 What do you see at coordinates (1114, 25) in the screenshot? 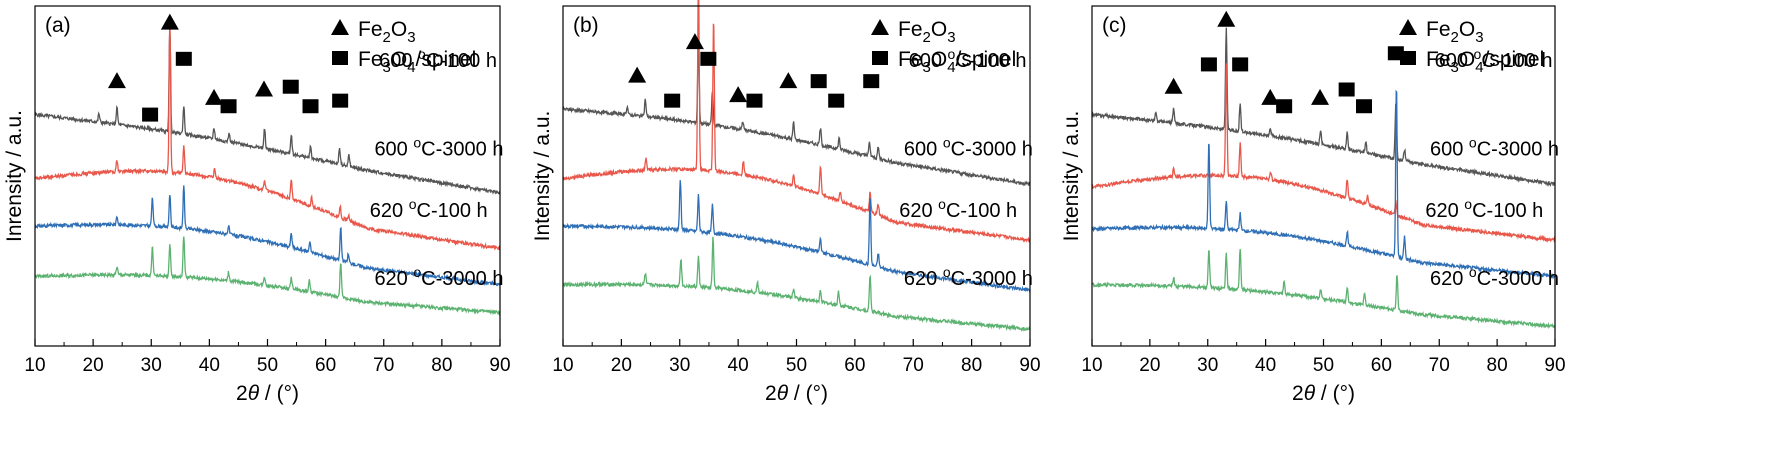
I see `panel-label: (c)` at bounding box center [1114, 25].